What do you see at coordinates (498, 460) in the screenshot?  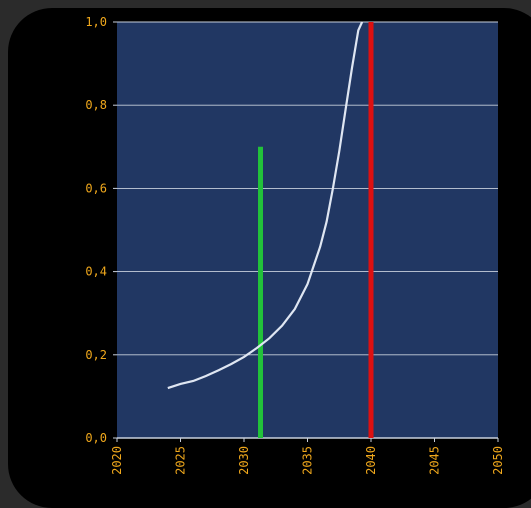 I see `x-tick-label: 2050` at bounding box center [498, 460].